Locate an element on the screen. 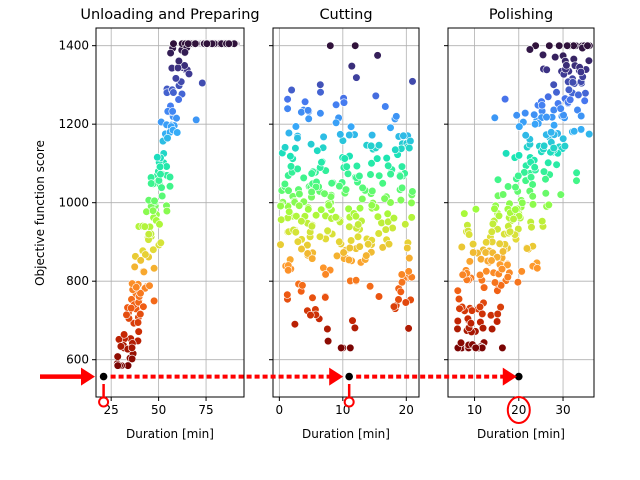 The width and height of the screenshot is (640, 480). y-axis-label: Objective function score is located at coordinates (40, 213).